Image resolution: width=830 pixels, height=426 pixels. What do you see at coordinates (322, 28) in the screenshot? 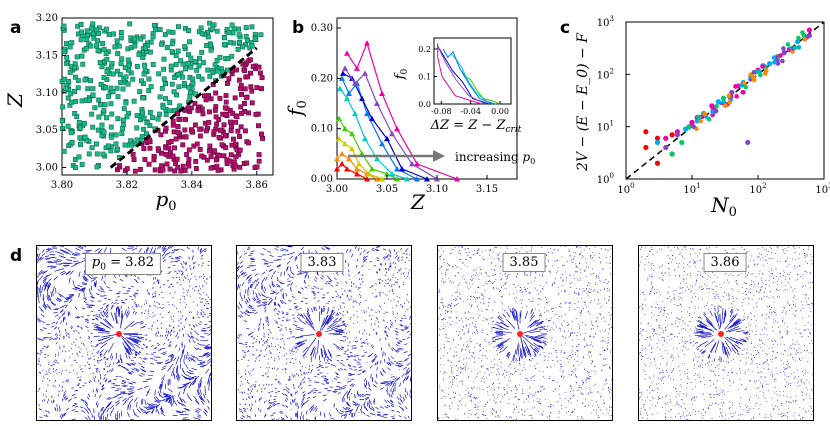
I see `tick-label: 0.30` at bounding box center [322, 28].